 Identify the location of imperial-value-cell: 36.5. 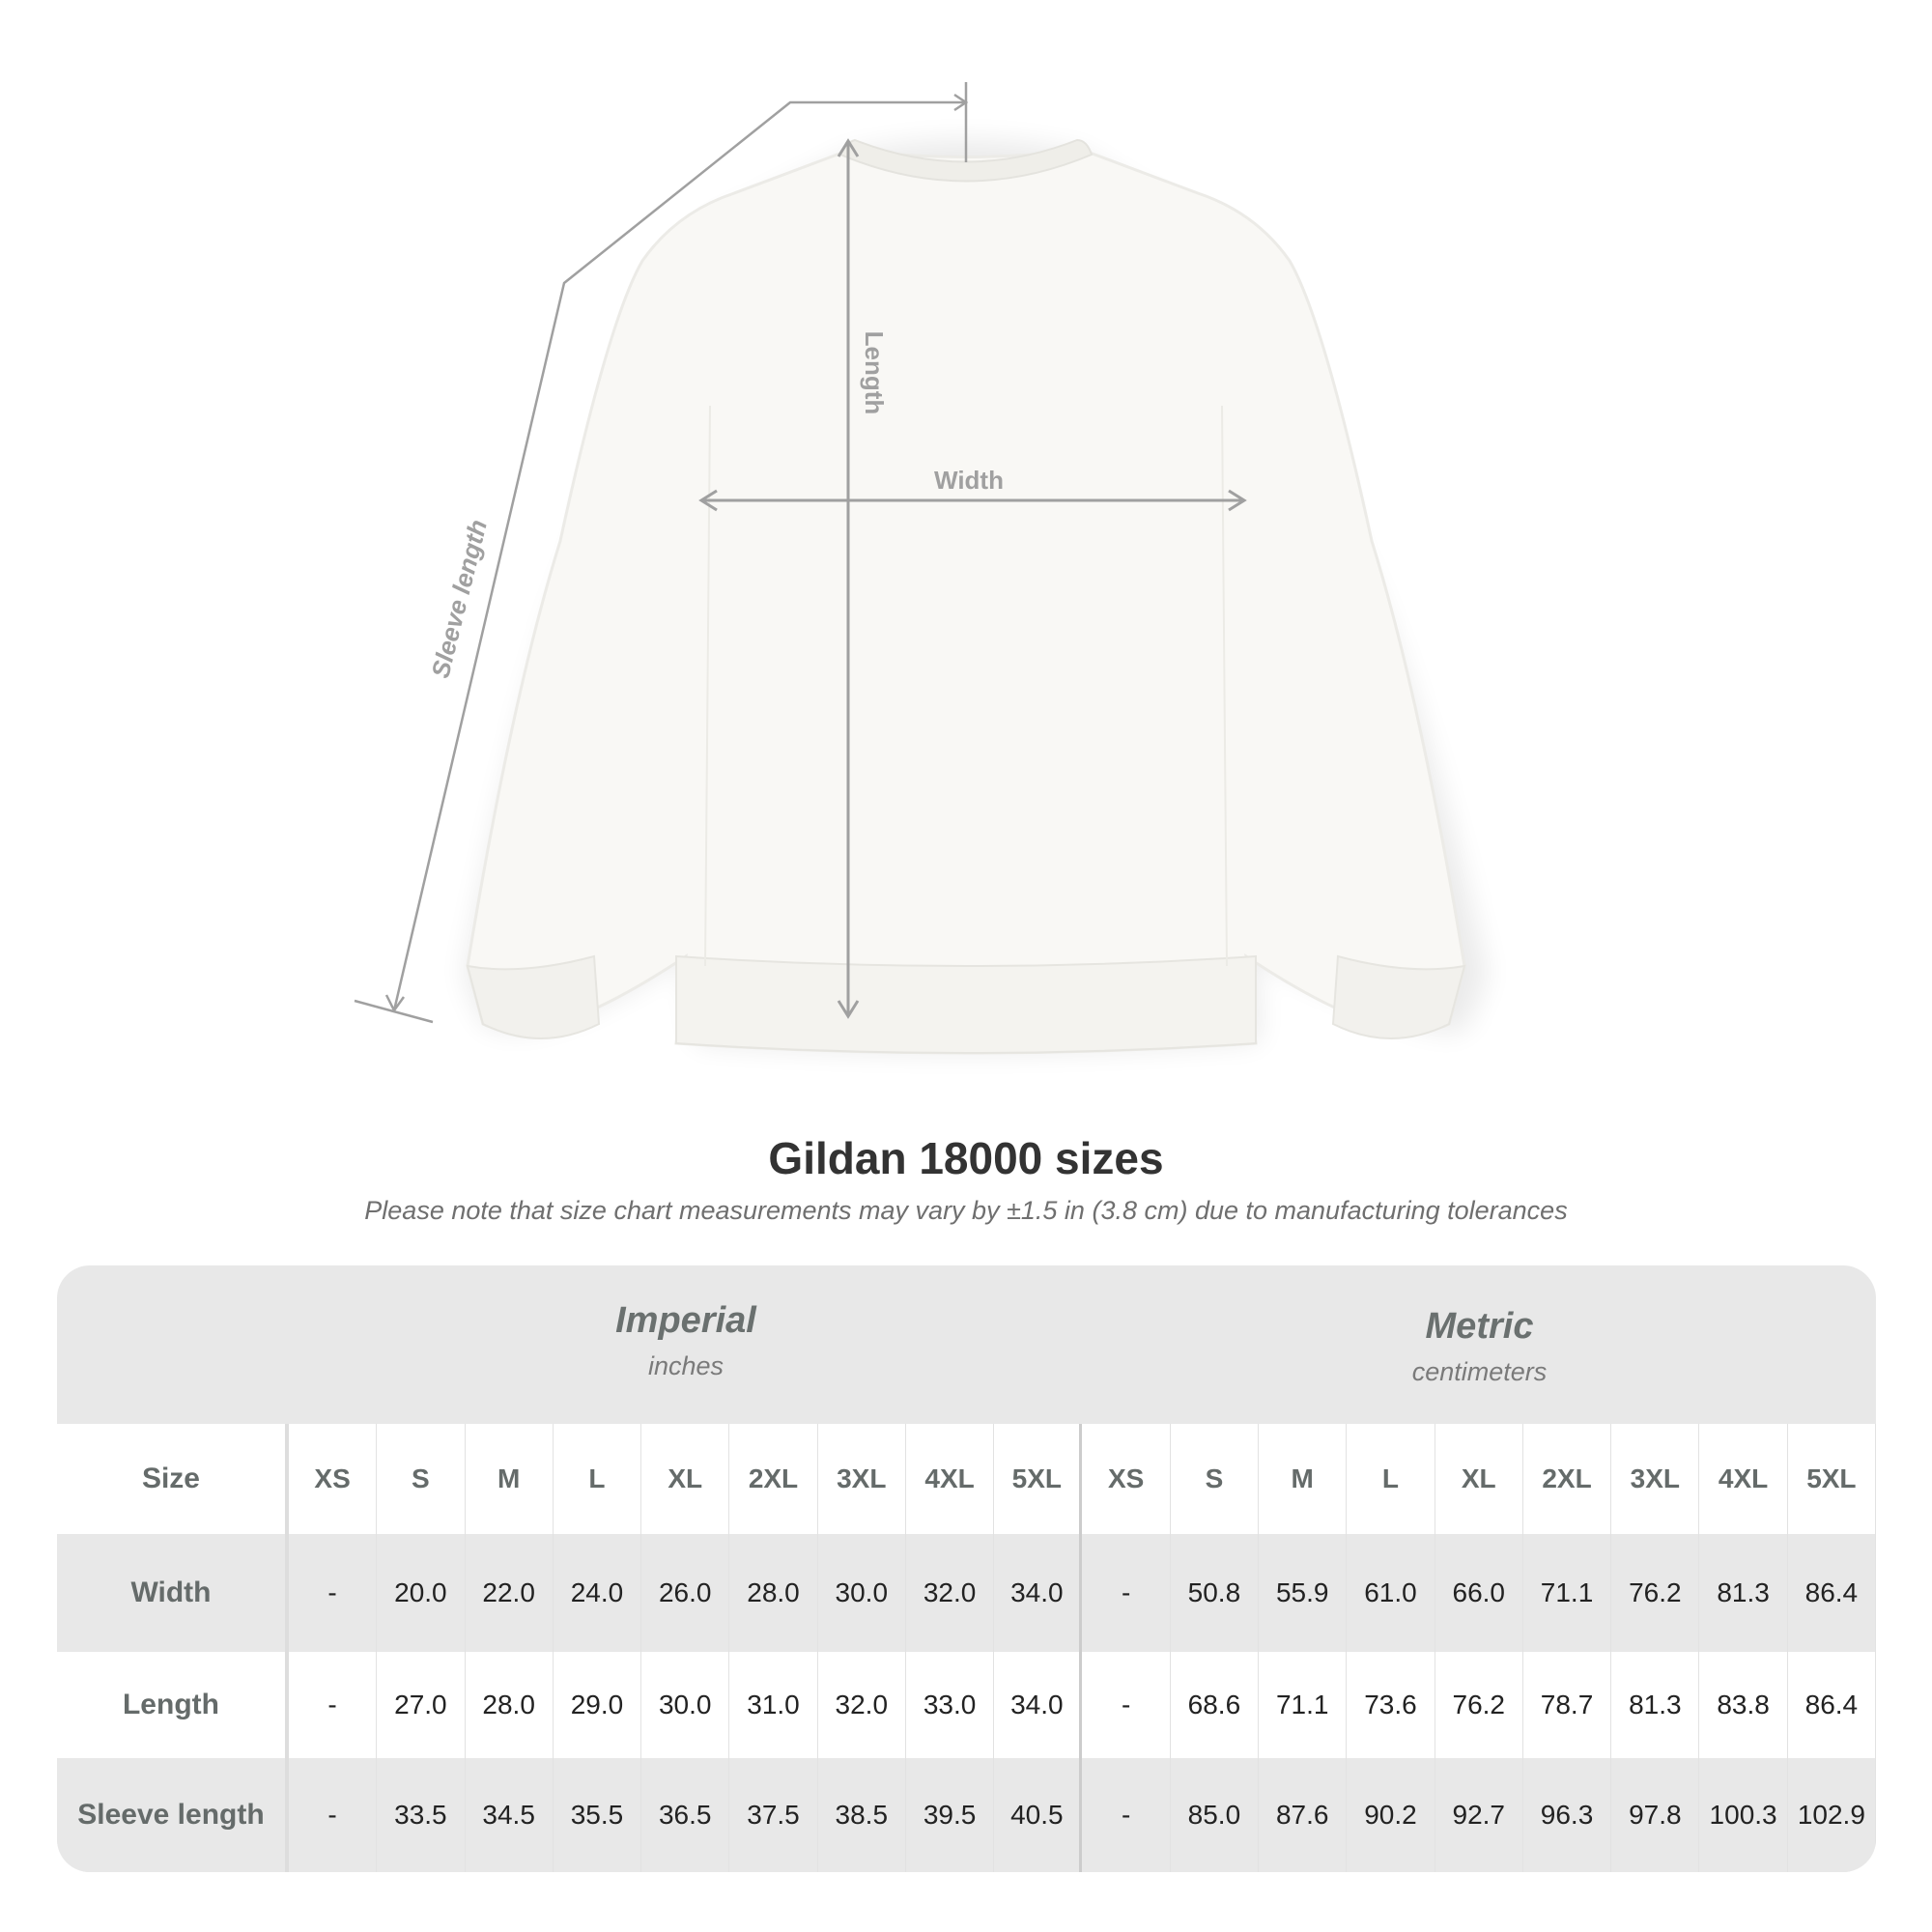
(685, 1815).